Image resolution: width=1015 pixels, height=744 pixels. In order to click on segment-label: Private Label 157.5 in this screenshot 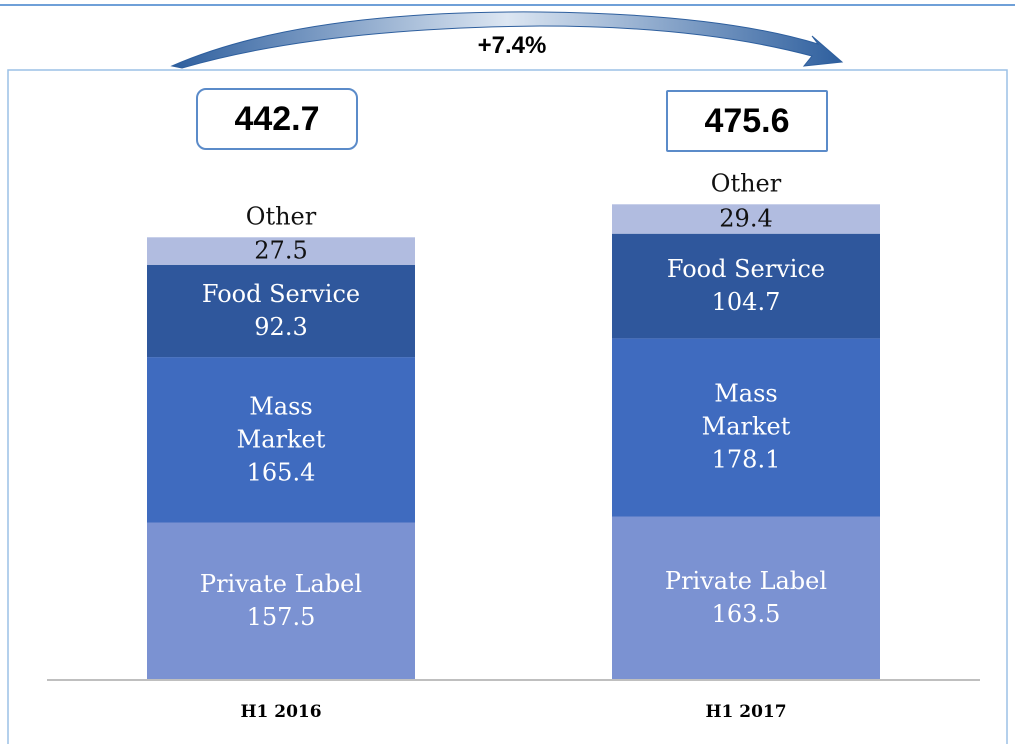, I will do `click(281, 601)`.